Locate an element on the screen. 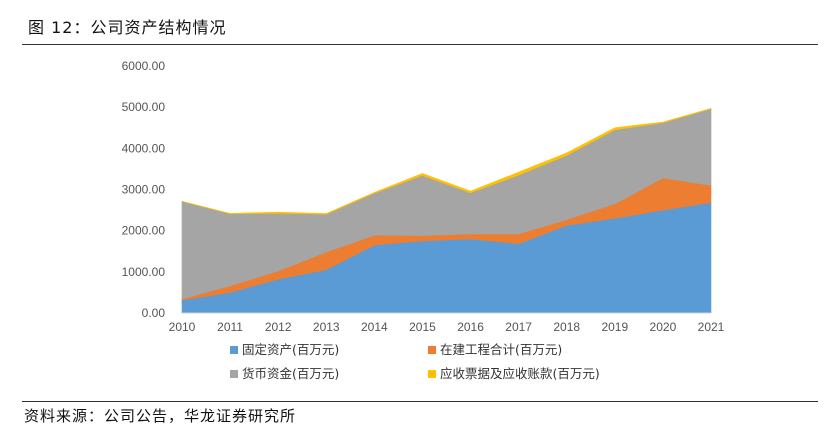 This screenshot has width=838, height=426. x-tick-label: 2013 is located at coordinates (326, 327).